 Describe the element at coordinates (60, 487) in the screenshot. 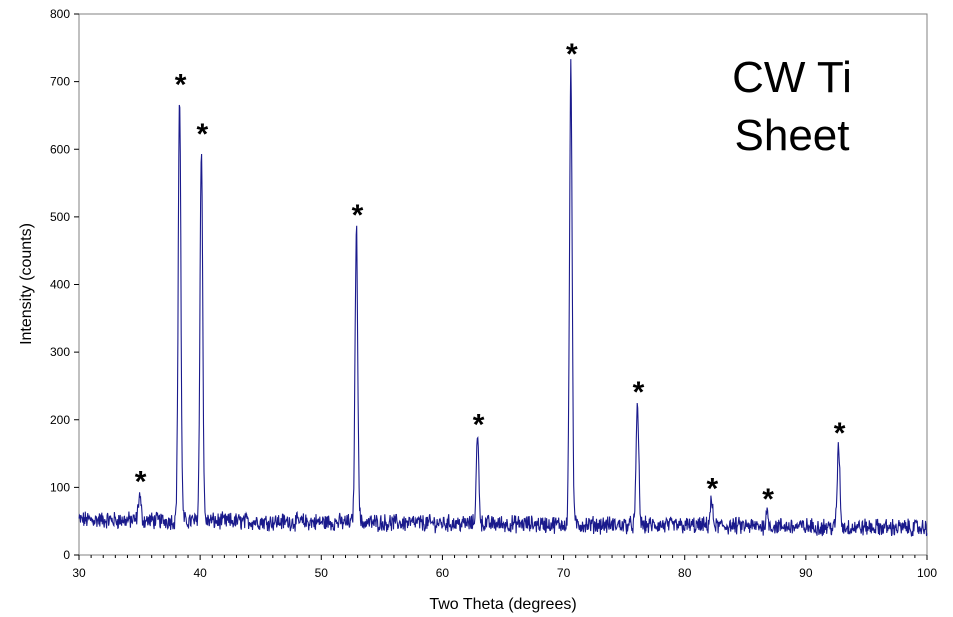

I see `y-tick-label: 100` at that location.